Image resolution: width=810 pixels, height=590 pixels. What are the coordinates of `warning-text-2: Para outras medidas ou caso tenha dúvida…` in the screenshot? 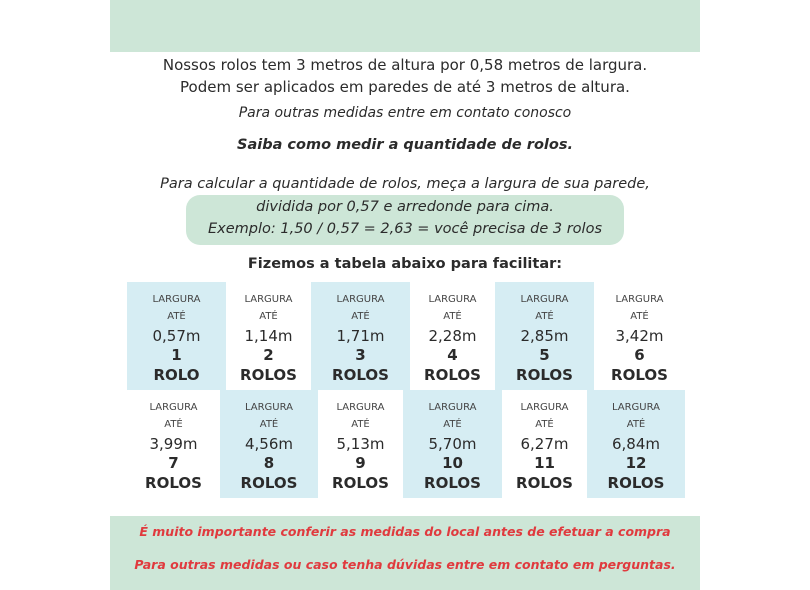 It's located at (405, 564).